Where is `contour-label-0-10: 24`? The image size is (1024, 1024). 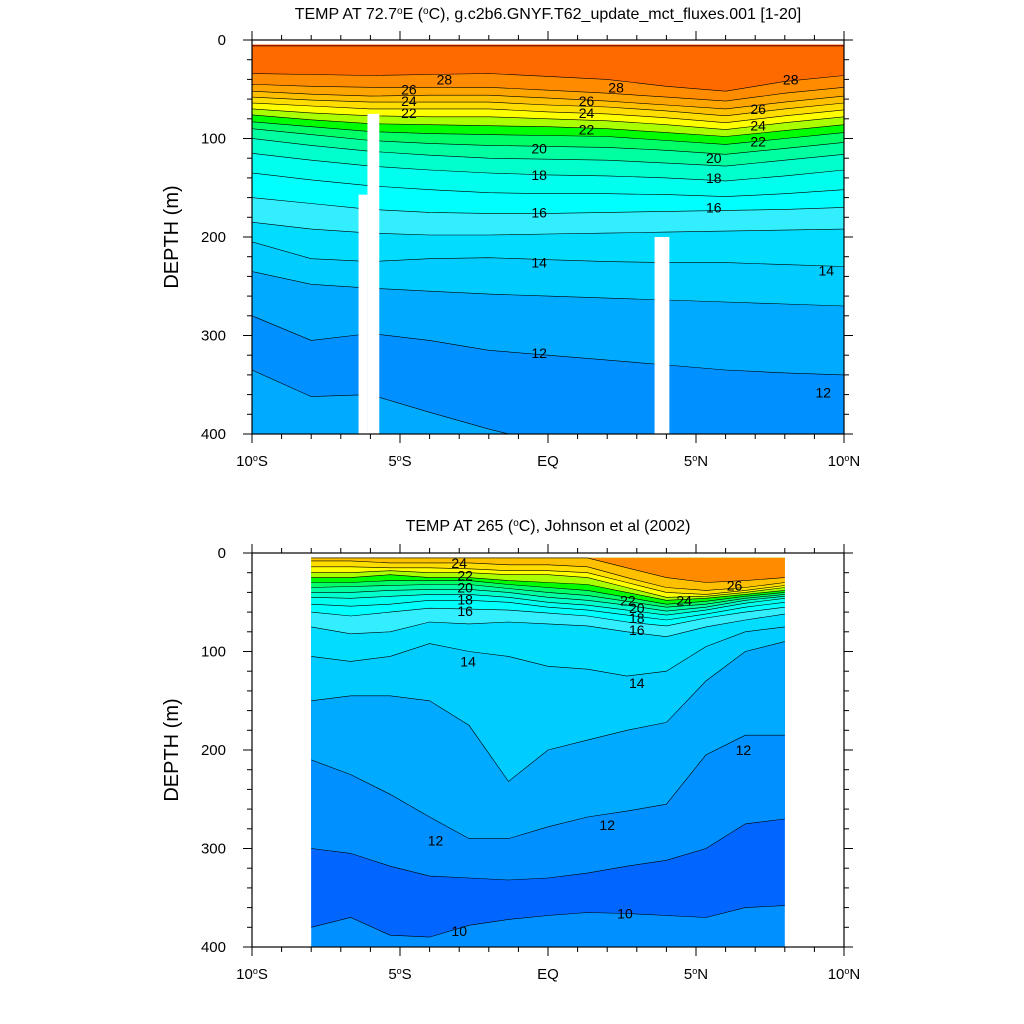 contour-label-0-10: 24 is located at coordinates (758, 126).